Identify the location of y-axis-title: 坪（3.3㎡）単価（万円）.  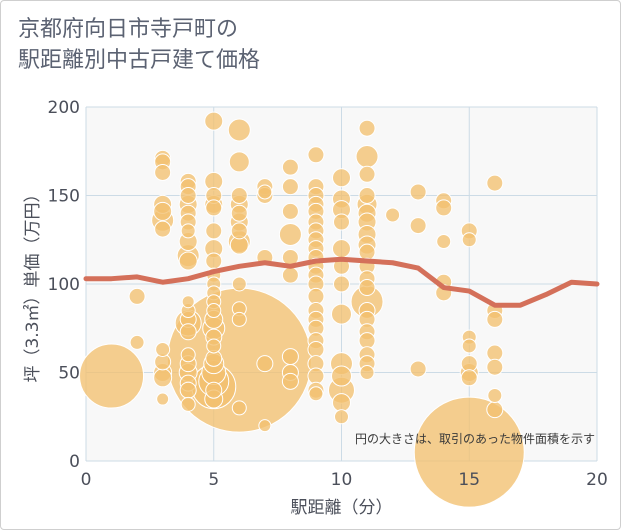
(33, 283).